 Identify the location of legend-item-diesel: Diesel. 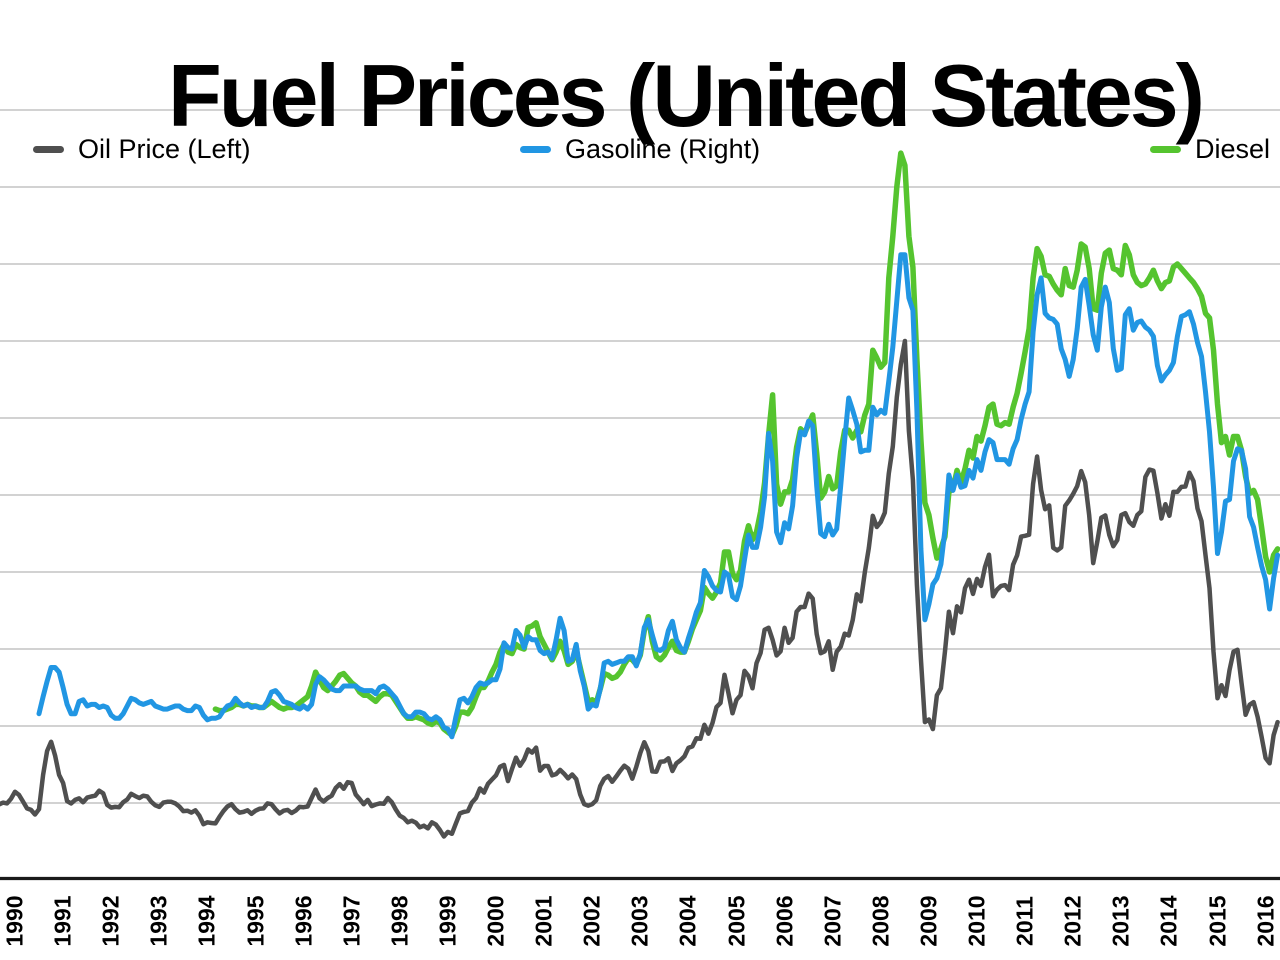
(1210, 149).